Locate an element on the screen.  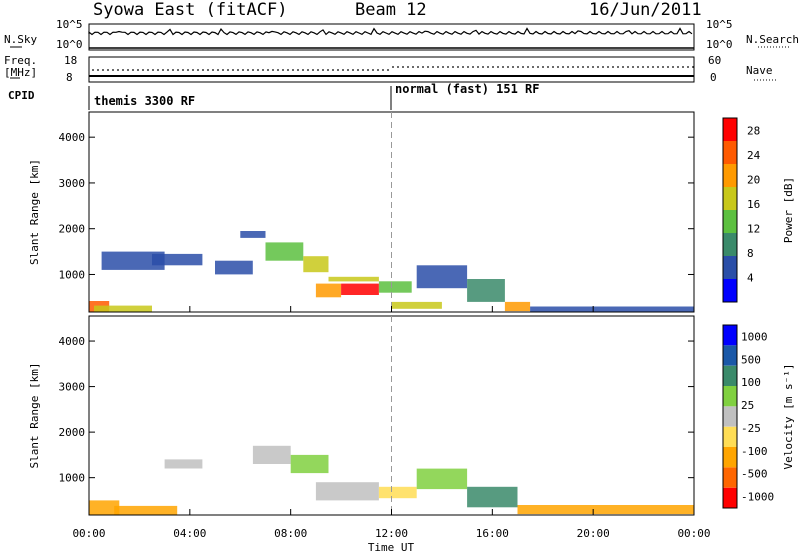
cpid-segment-2: normal (fast) 151 RF is located at coordinates (467, 89).